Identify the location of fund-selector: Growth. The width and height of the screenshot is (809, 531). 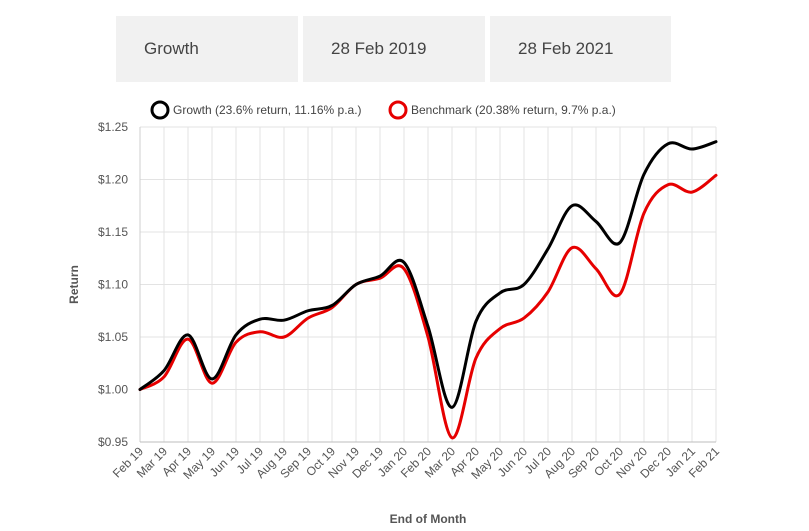
(207, 49).